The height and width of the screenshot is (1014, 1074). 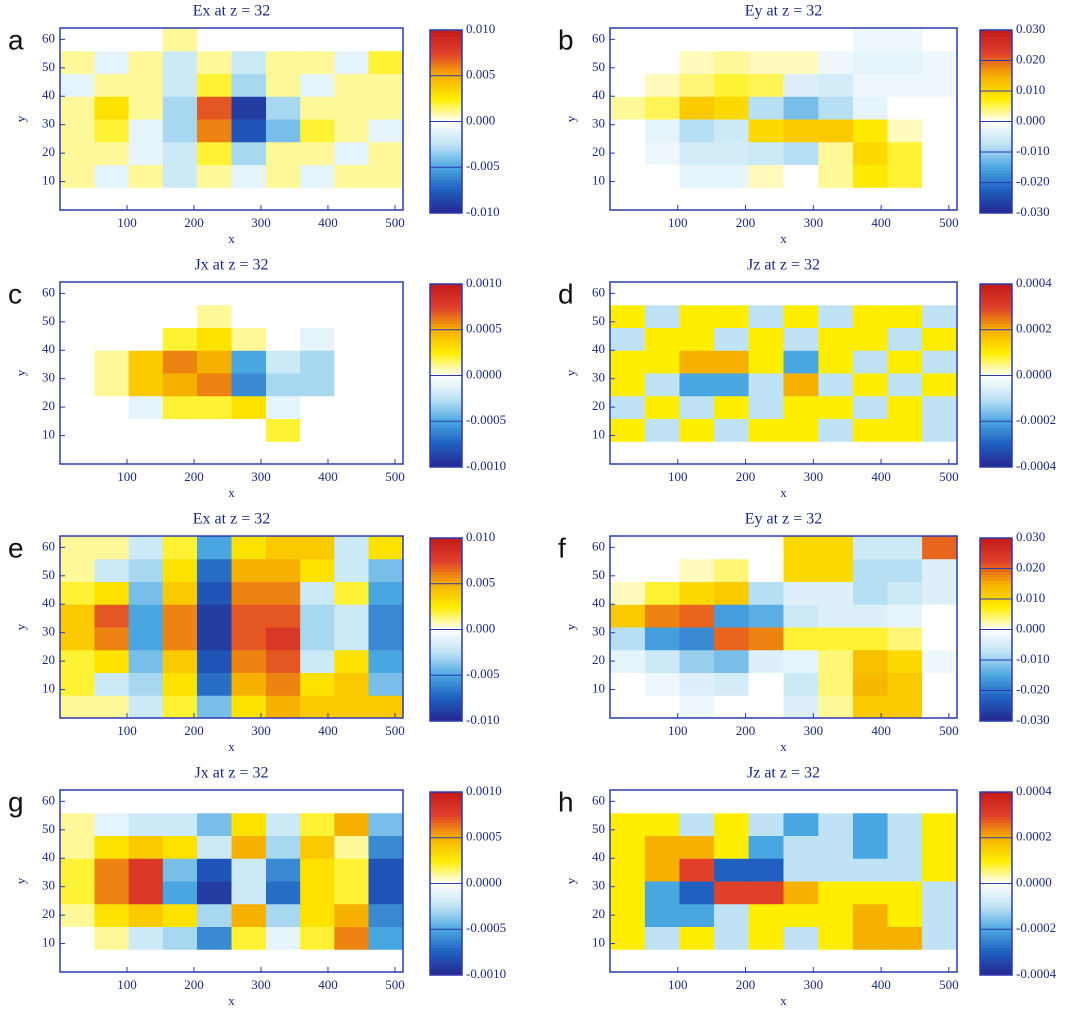 I want to click on x-tick-label: 400, so click(x=328, y=730).